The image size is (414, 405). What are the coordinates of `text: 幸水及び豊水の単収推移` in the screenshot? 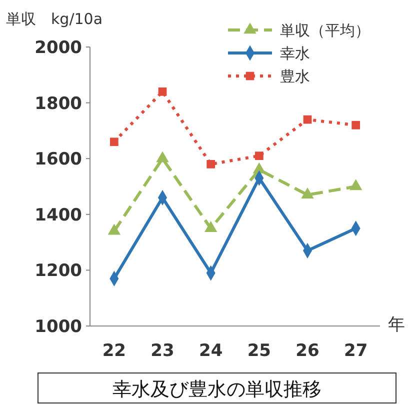 It's located at (217, 389).